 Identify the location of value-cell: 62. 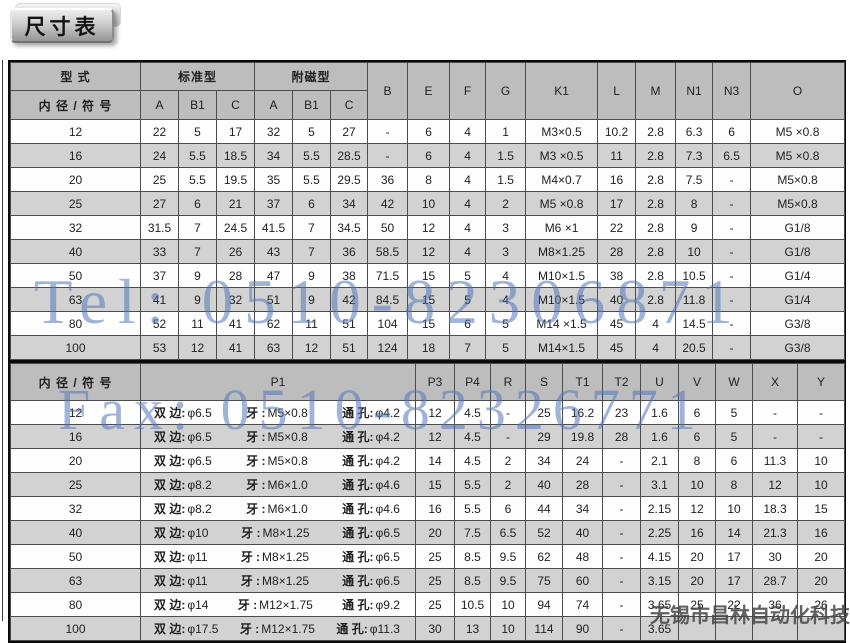
(544, 556).